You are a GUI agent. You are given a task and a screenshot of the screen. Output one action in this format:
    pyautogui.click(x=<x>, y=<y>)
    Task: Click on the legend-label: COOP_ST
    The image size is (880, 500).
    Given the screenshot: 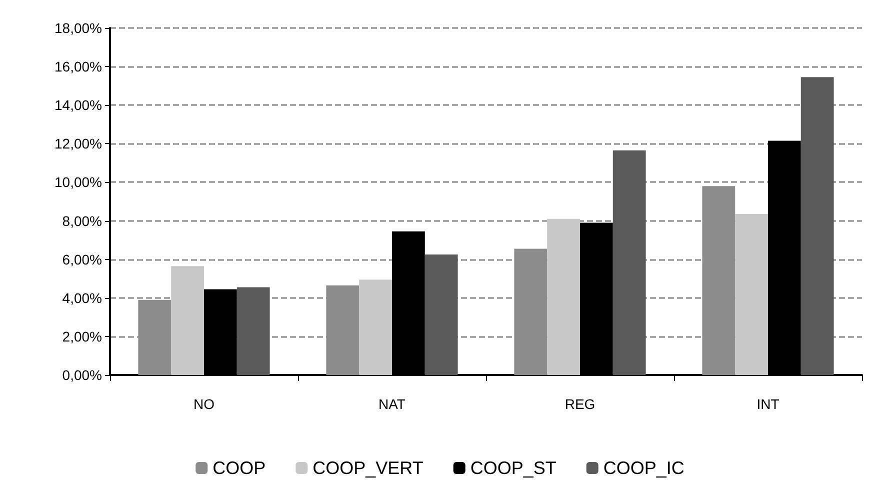 What is the action you would take?
    pyautogui.click(x=513, y=468)
    